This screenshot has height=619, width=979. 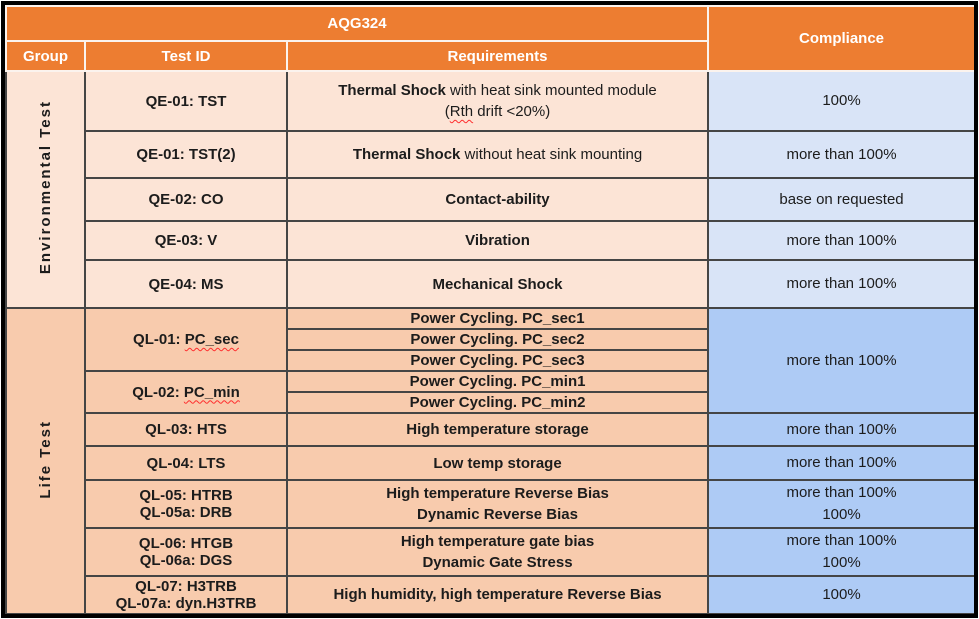 What do you see at coordinates (45, 56) in the screenshot?
I see `column-header-group: Group` at bounding box center [45, 56].